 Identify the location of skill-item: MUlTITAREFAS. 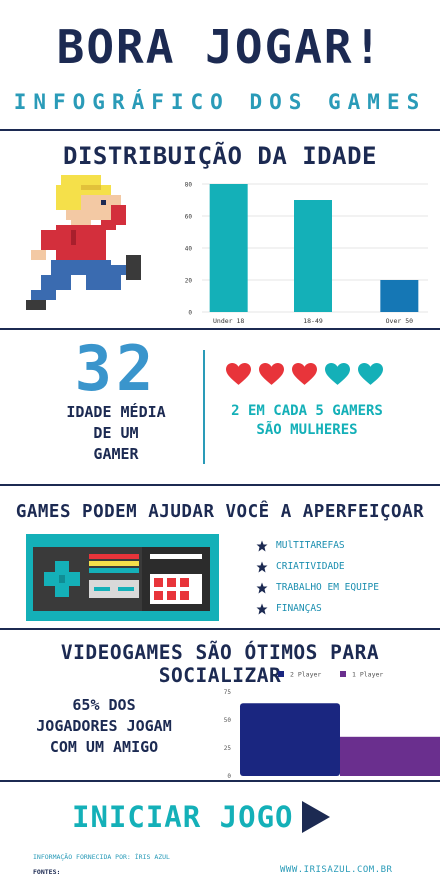
(341, 545).